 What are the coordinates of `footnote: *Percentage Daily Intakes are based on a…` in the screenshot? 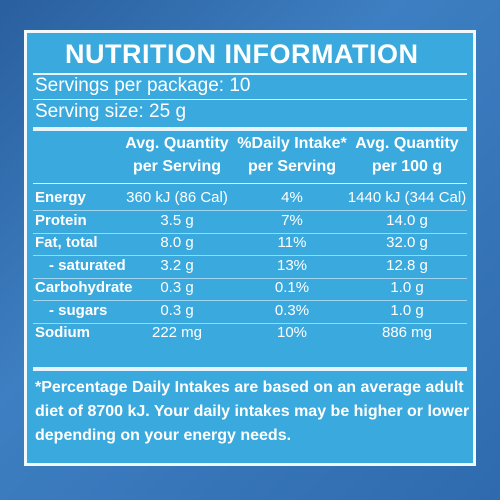 It's located at (249, 387).